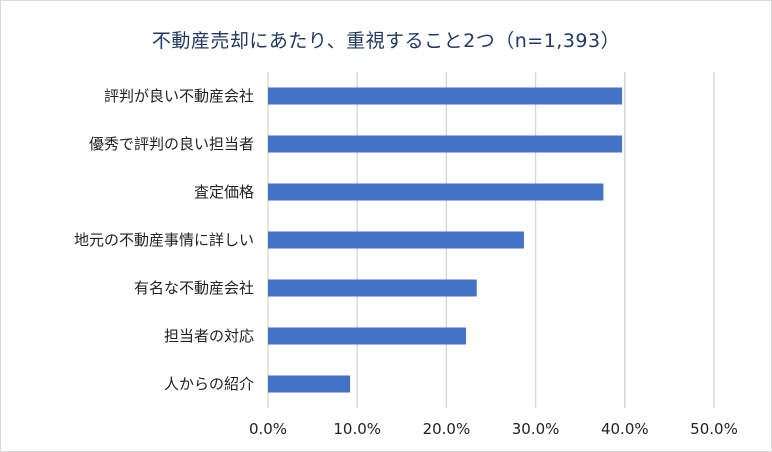 The height and width of the screenshot is (452, 772). Describe the element at coordinates (357, 429) in the screenshot. I see `x-tick-label: 10.0%` at that location.